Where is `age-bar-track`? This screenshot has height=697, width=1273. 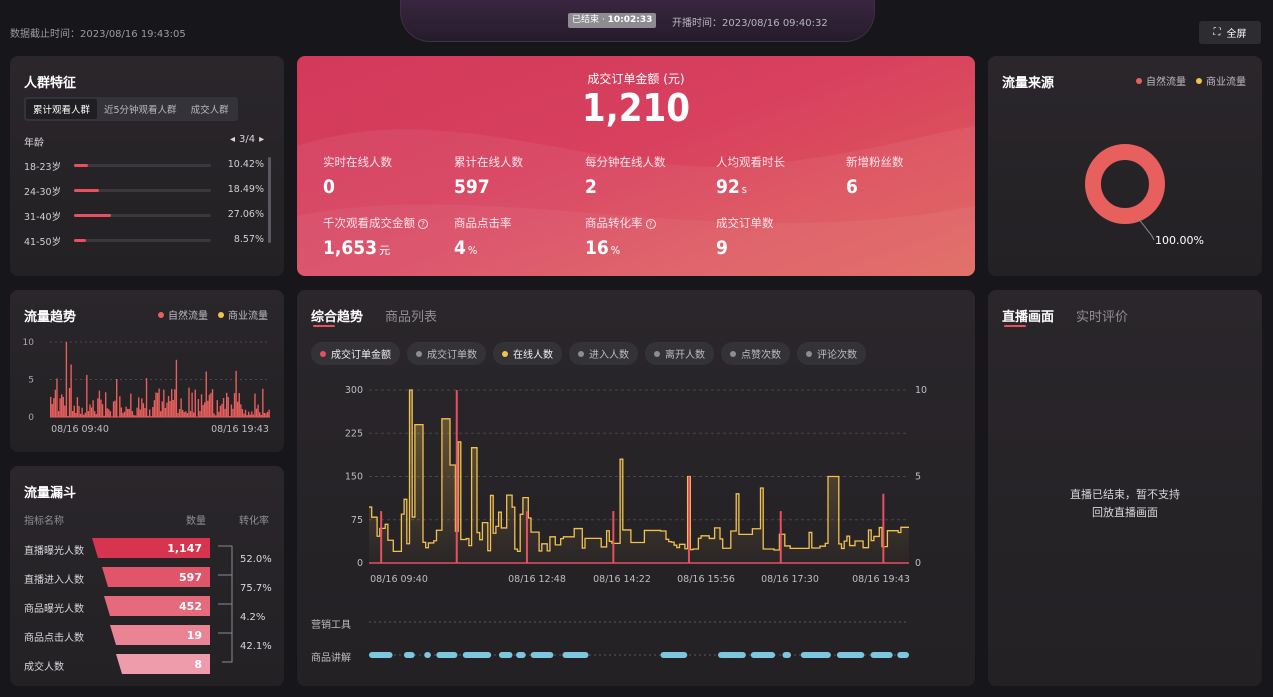
age-bar-track is located at coordinates (142, 190).